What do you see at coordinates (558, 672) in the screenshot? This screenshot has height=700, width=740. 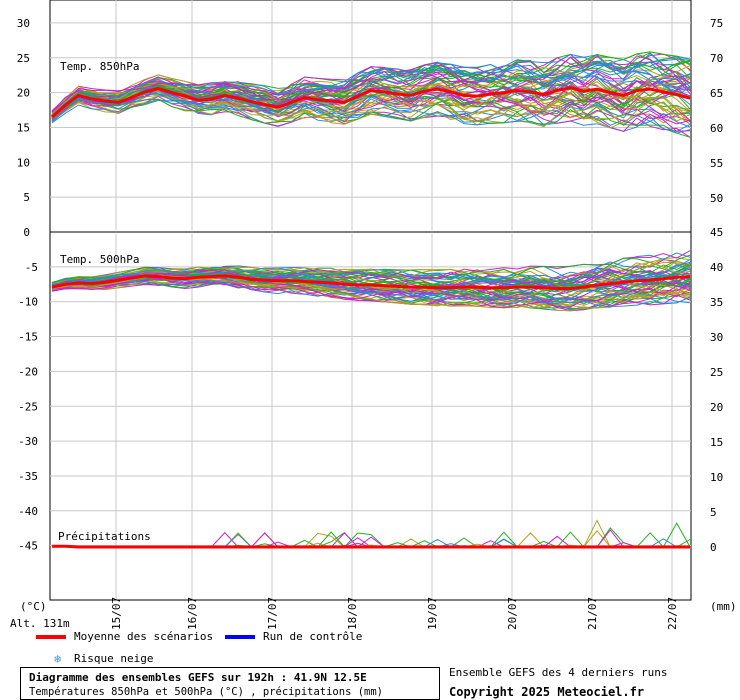 I see `runs-note: Ensemble GEFS des 4 derniers runs` at bounding box center [558, 672].